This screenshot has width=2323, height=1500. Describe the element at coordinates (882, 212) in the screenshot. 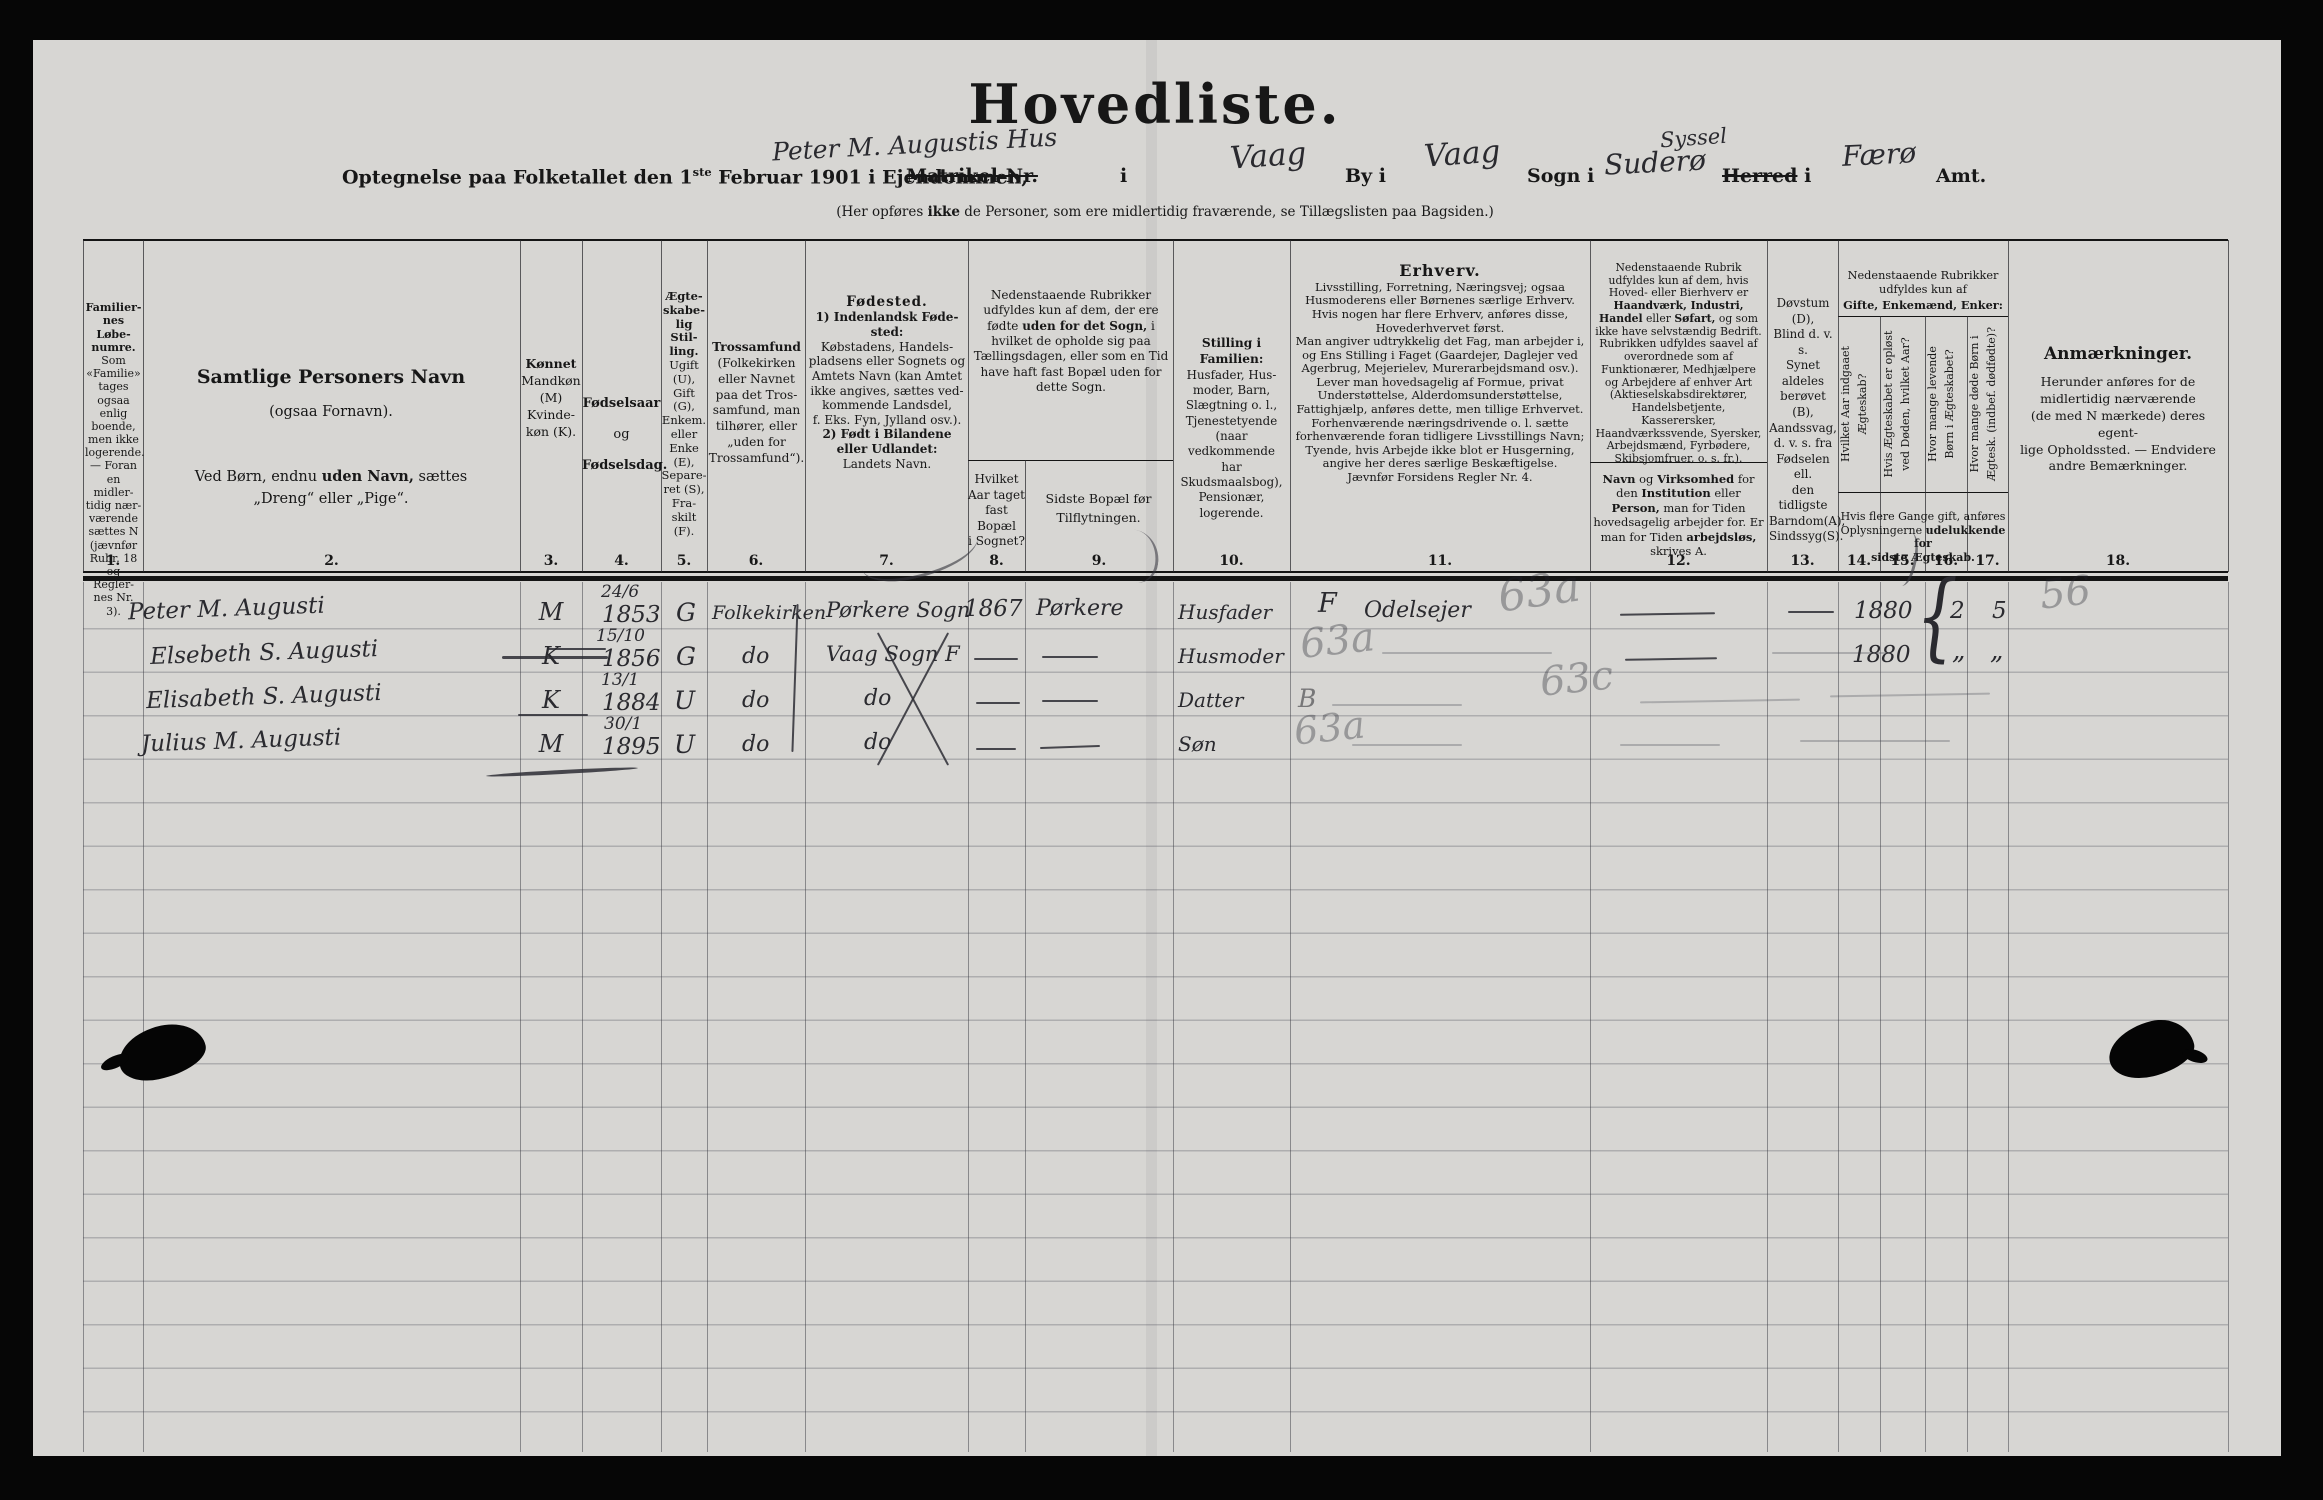

I see `note-1: (Her opføres` at that location.